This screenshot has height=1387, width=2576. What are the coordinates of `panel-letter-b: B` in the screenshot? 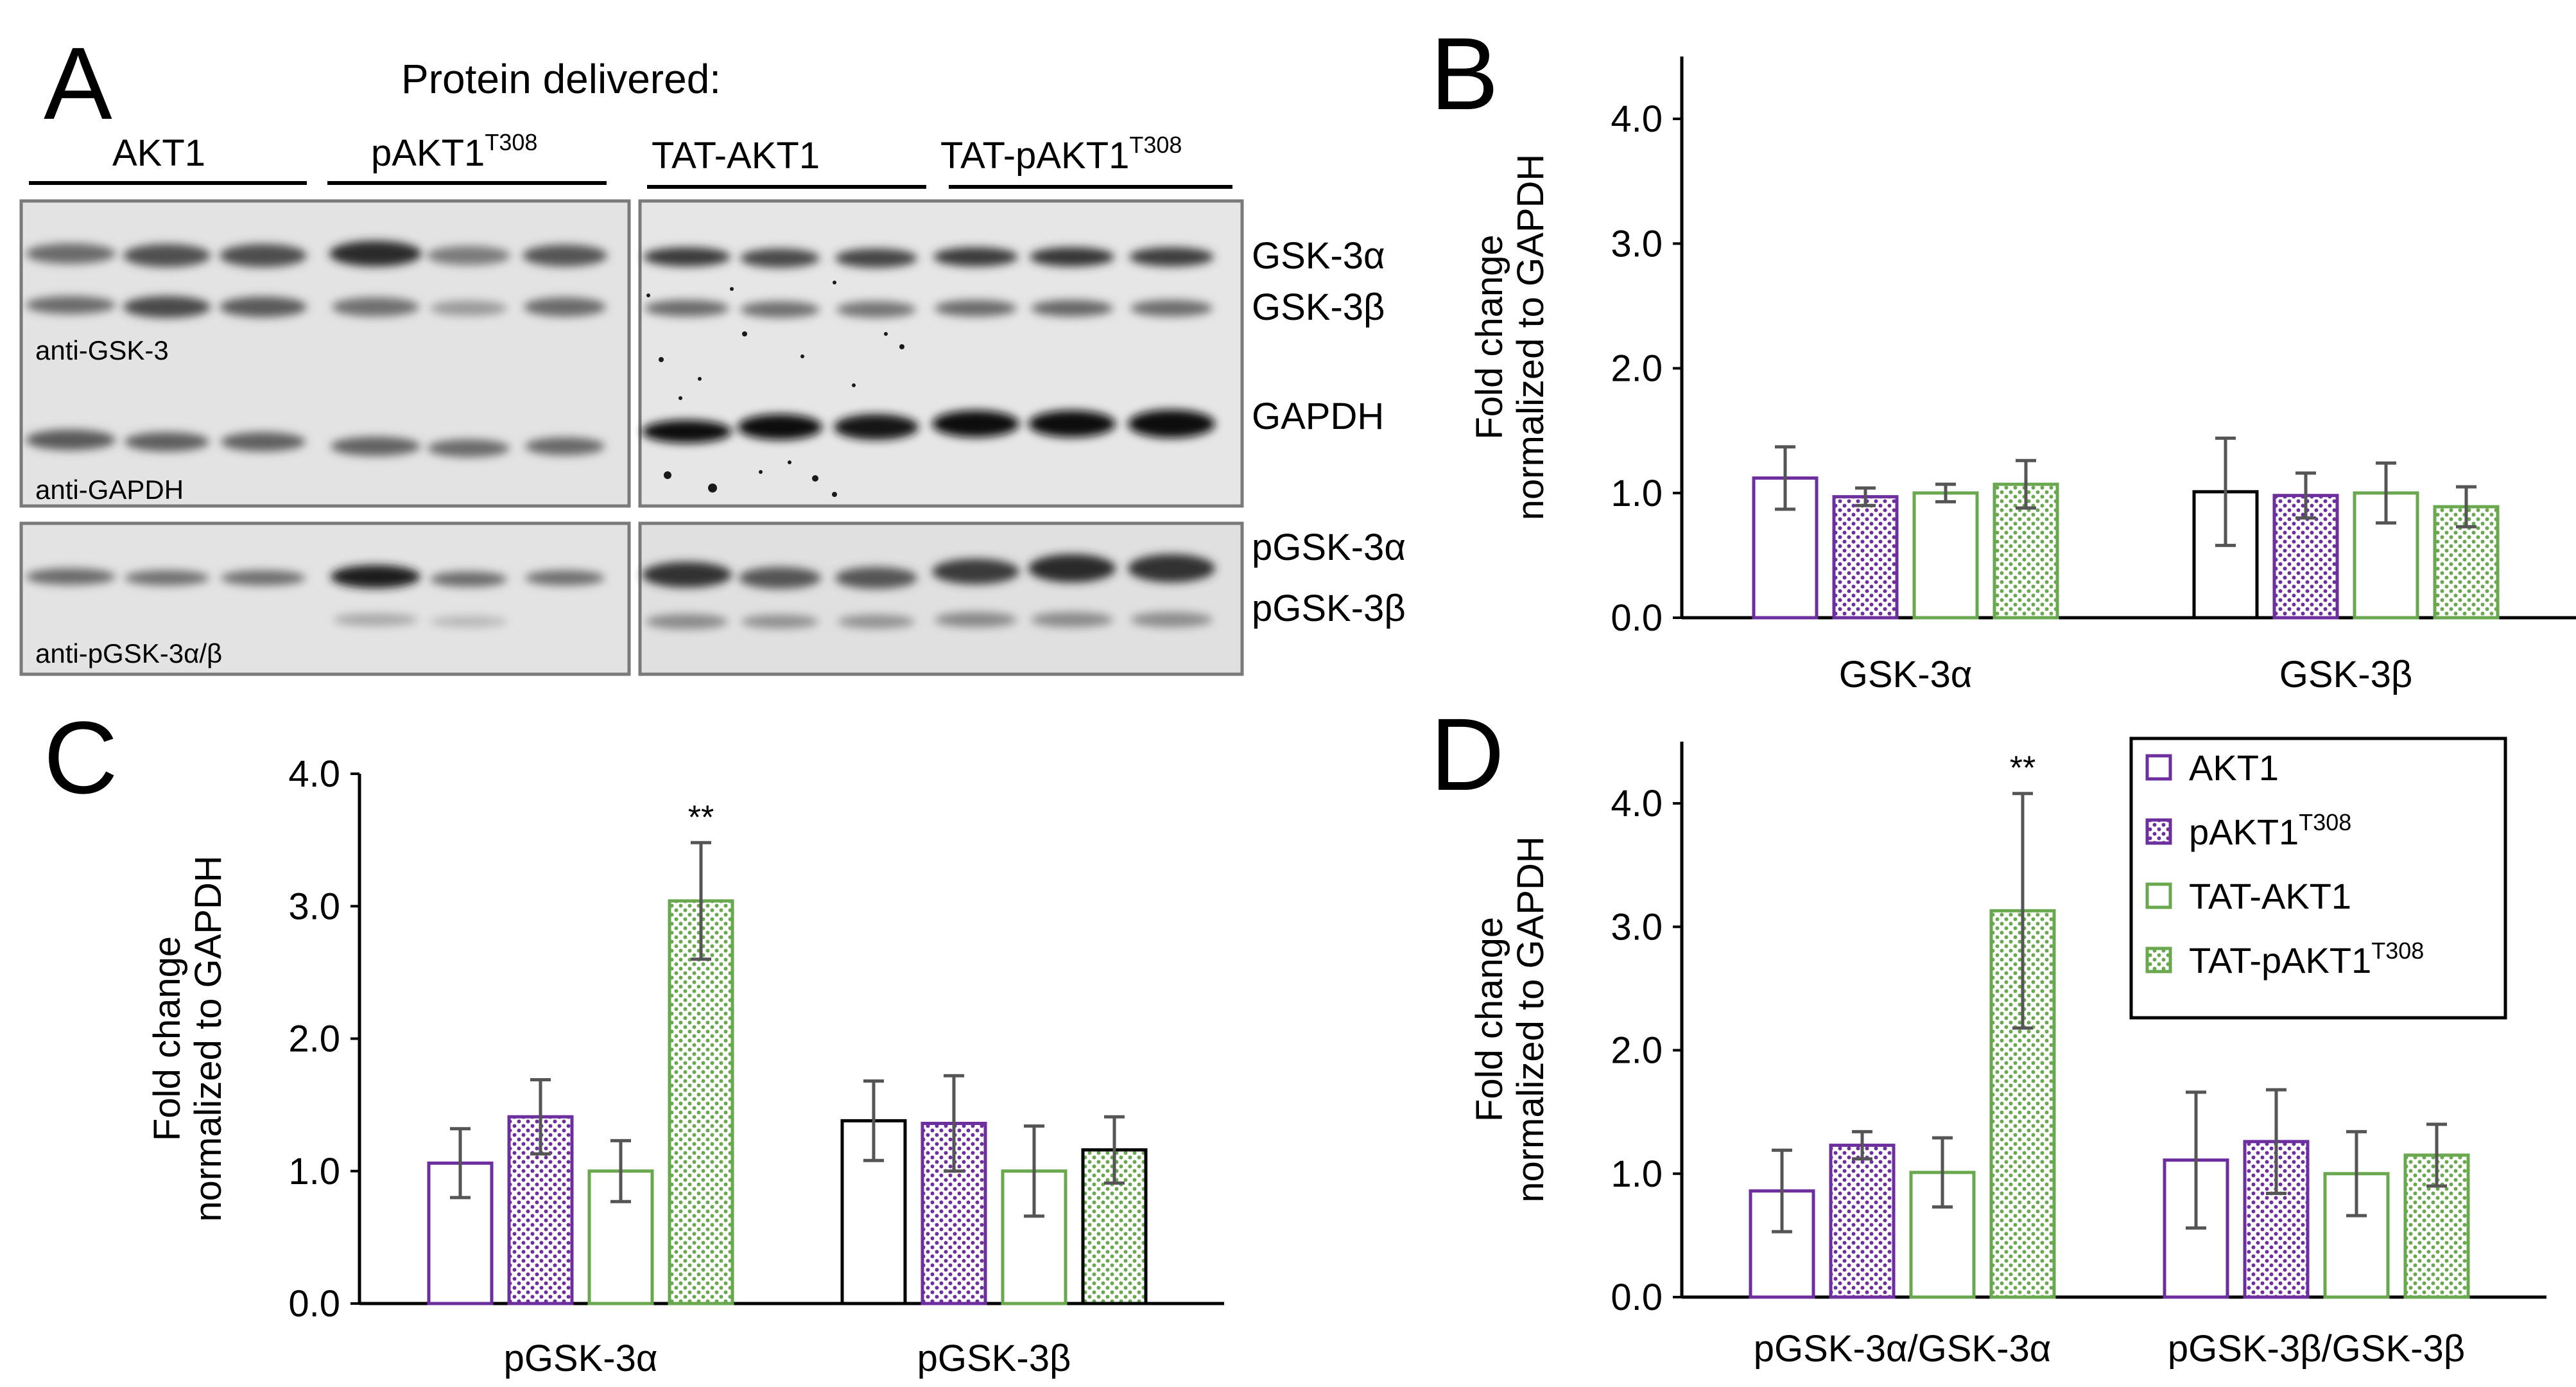 It's located at (1465, 73).